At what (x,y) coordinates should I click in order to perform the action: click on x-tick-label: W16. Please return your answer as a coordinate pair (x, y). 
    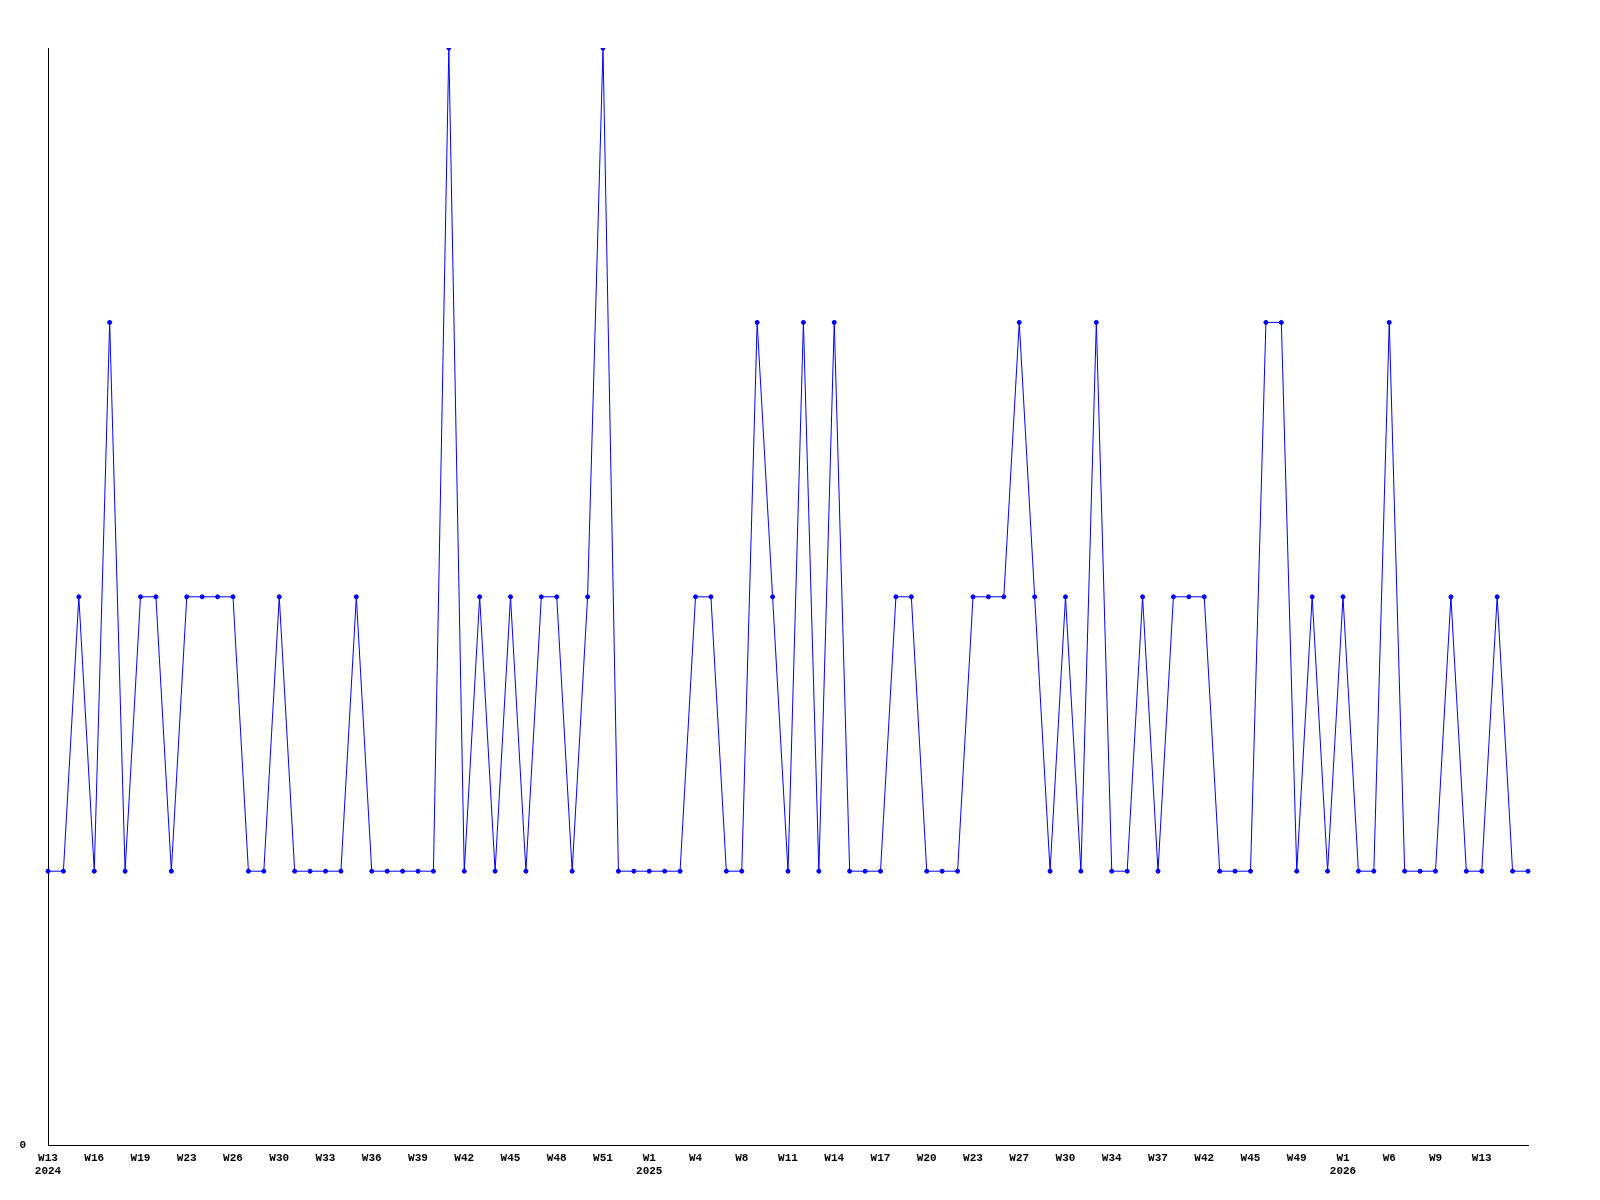
    Looking at the image, I should click on (94, 1157).